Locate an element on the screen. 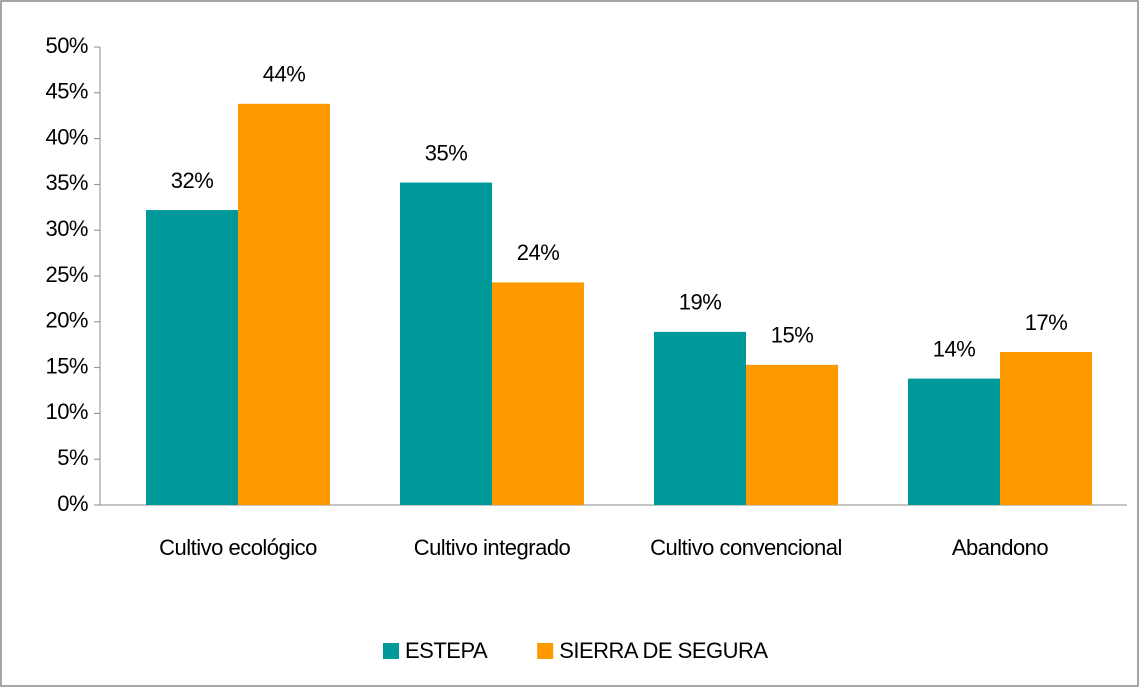 Image resolution: width=1140 pixels, height=688 pixels. x-tick-label: Cultivo convencional is located at coordinates (746, 547).